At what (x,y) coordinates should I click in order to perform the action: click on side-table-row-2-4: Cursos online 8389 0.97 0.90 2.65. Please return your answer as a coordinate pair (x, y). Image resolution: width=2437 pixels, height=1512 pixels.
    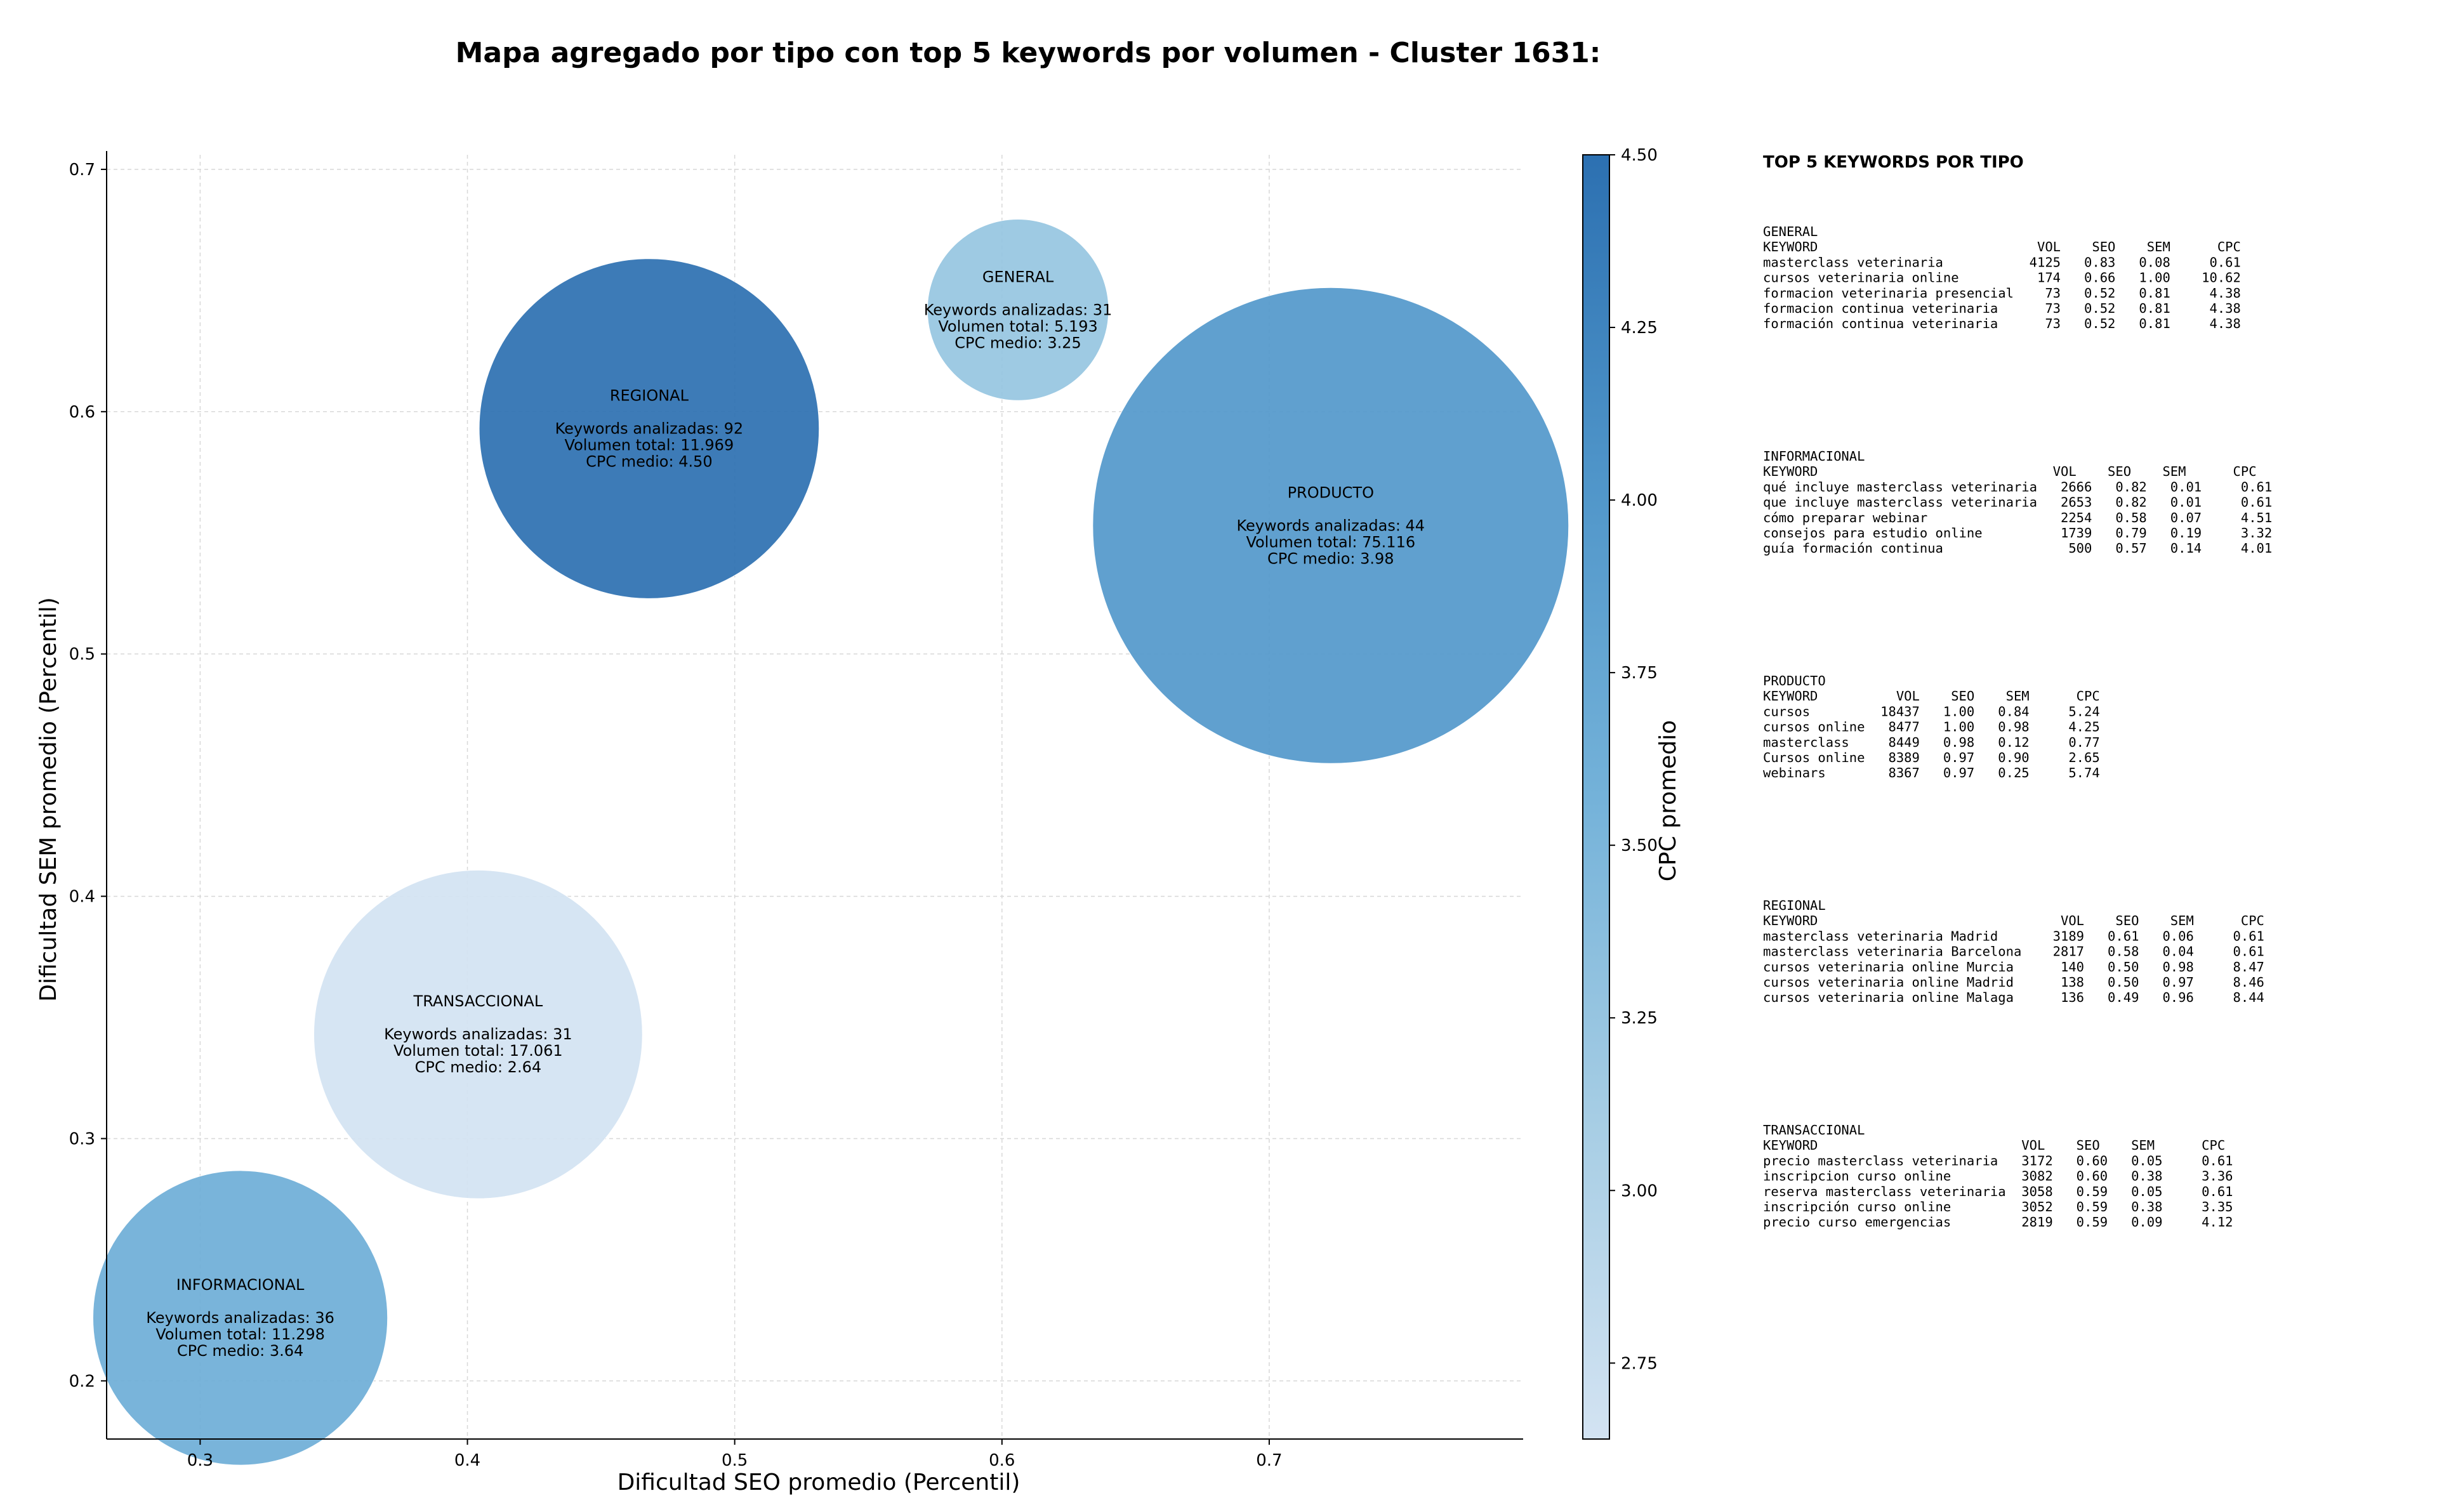
    Looking at the image, I should click on (1931, 758).